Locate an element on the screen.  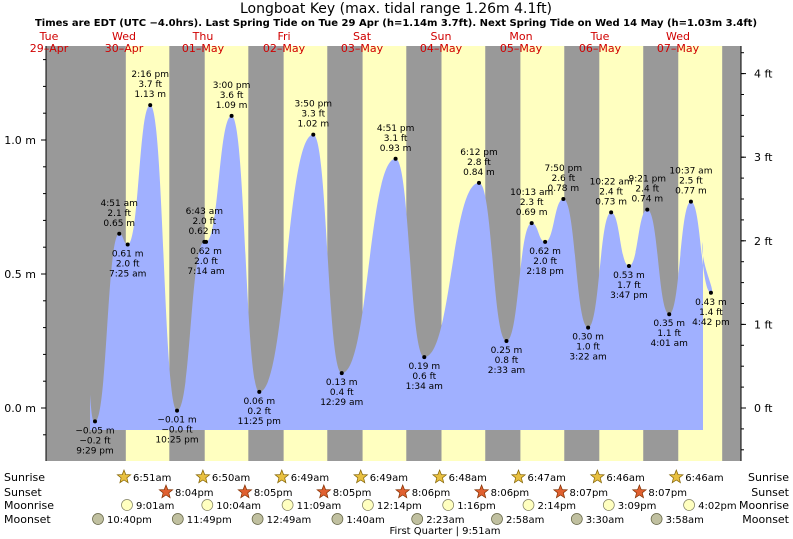
day-label-dow: Thu is located at coordinates (203, 36).